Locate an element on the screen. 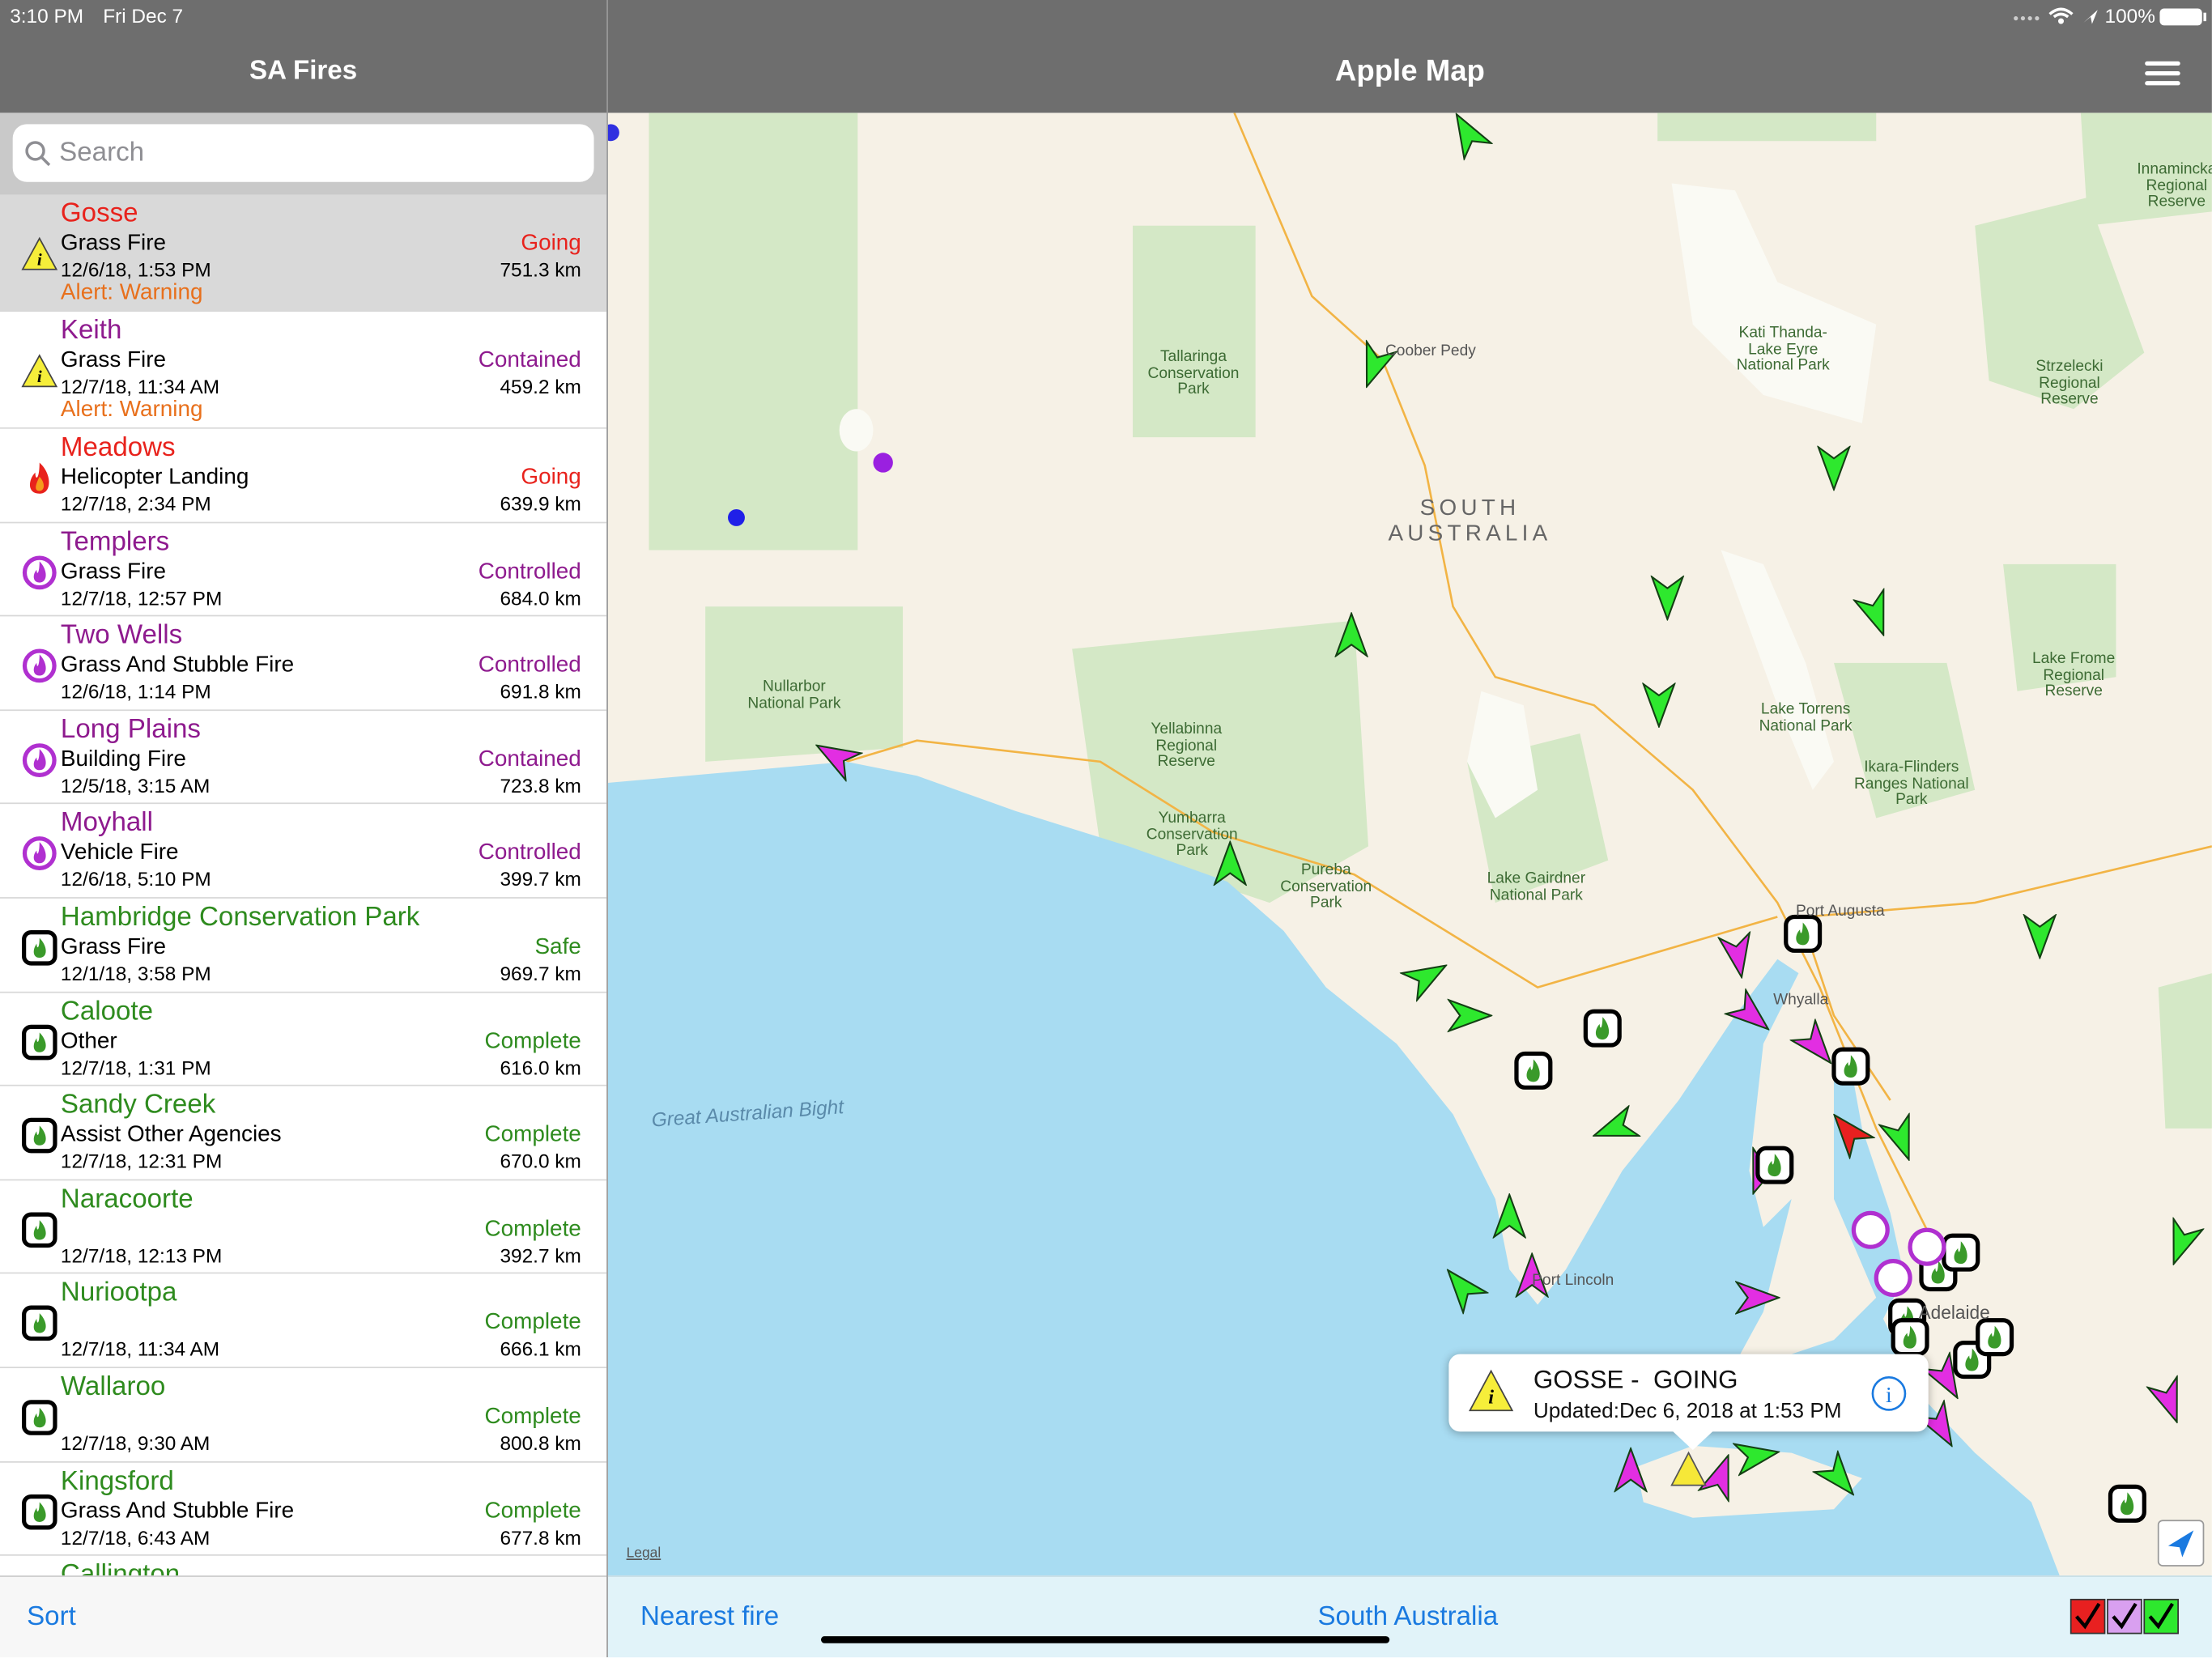 The width and height of the screenshot is (2212, 1658). fire-name: Two Wells is located at coordinates (122, 635).